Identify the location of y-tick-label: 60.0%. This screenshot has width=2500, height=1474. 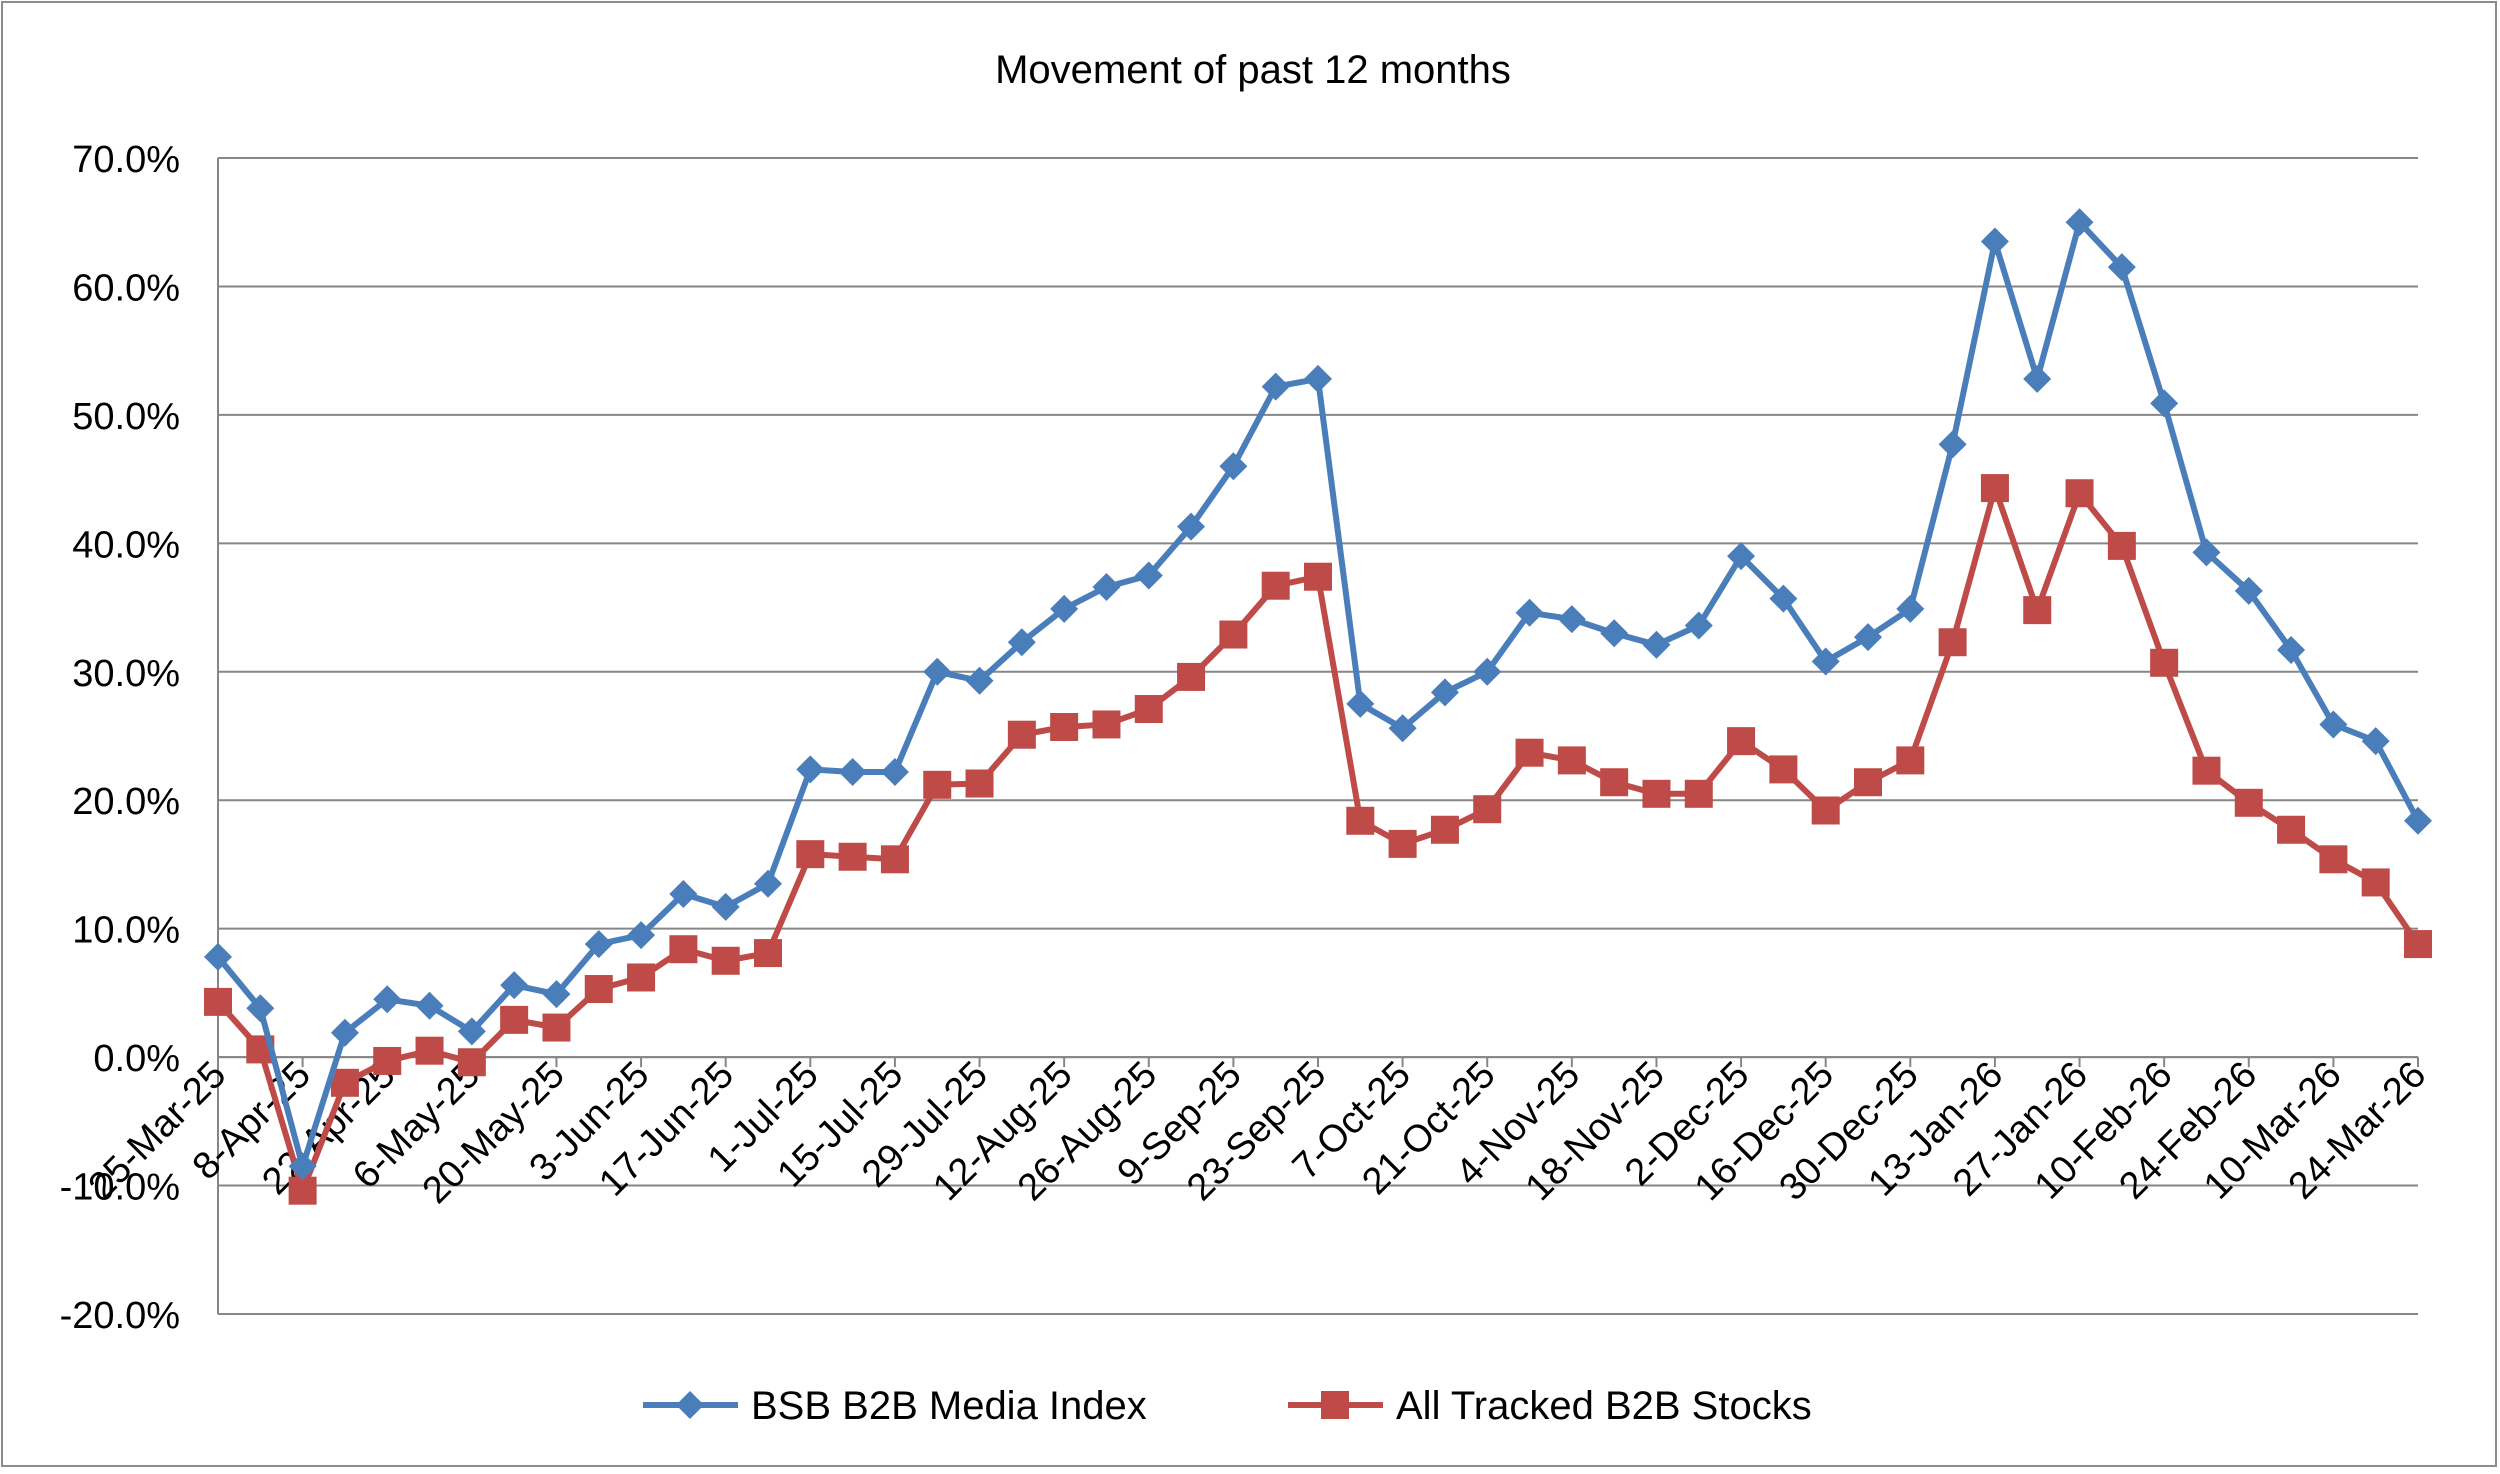
(126, 288).